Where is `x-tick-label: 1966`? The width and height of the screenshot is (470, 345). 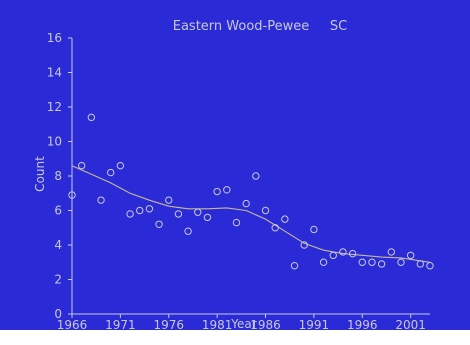 x-tick-label: 1966 is located at coordinates (72, 324).